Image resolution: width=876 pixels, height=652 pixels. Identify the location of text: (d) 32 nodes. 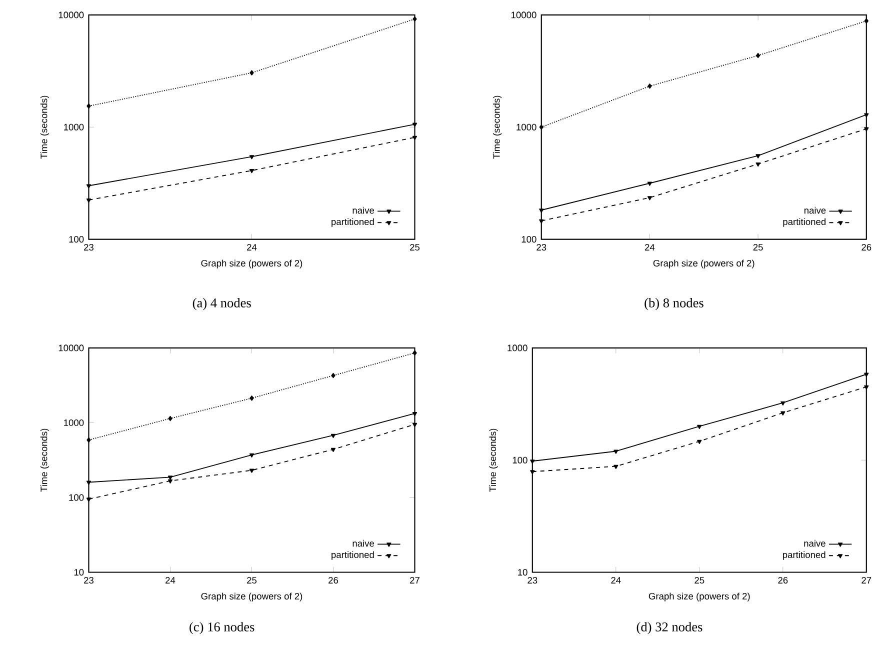
(669, 628).